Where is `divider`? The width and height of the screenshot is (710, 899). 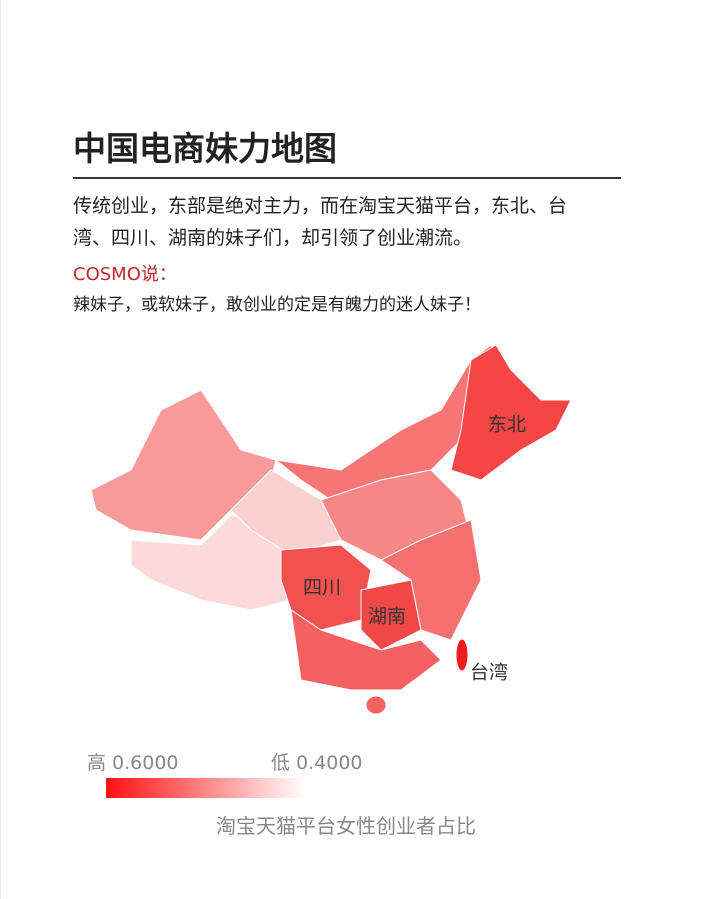 divider is located at coordinates (347, 178).